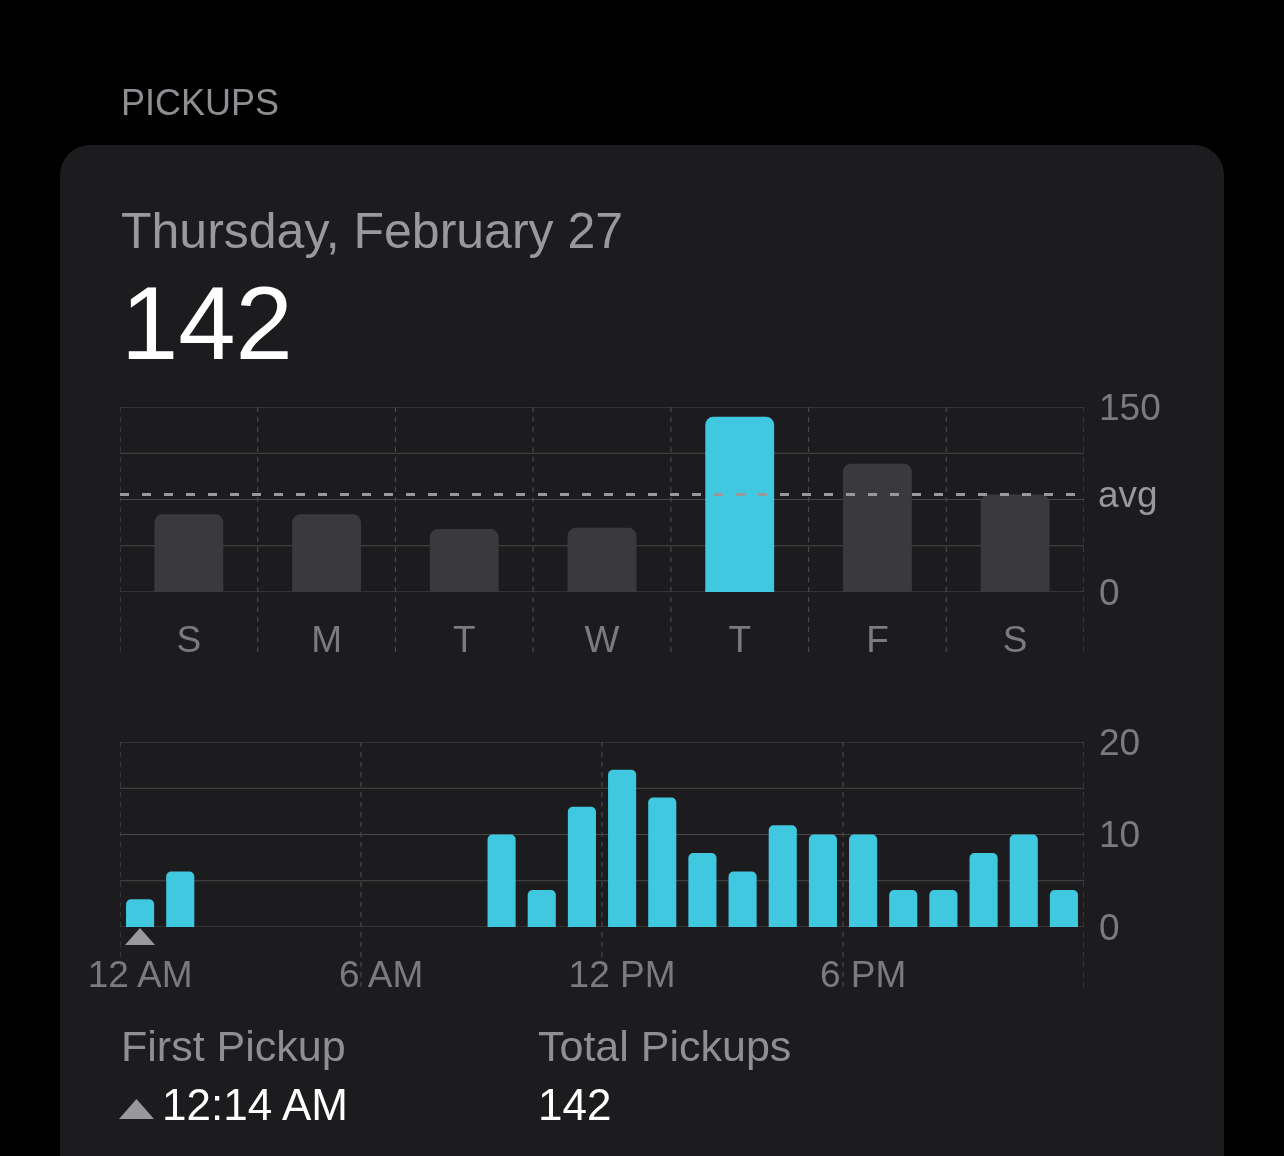 The image size is (1284, 1156). I want to click on text: Total Pickups, so click(665, 1045).